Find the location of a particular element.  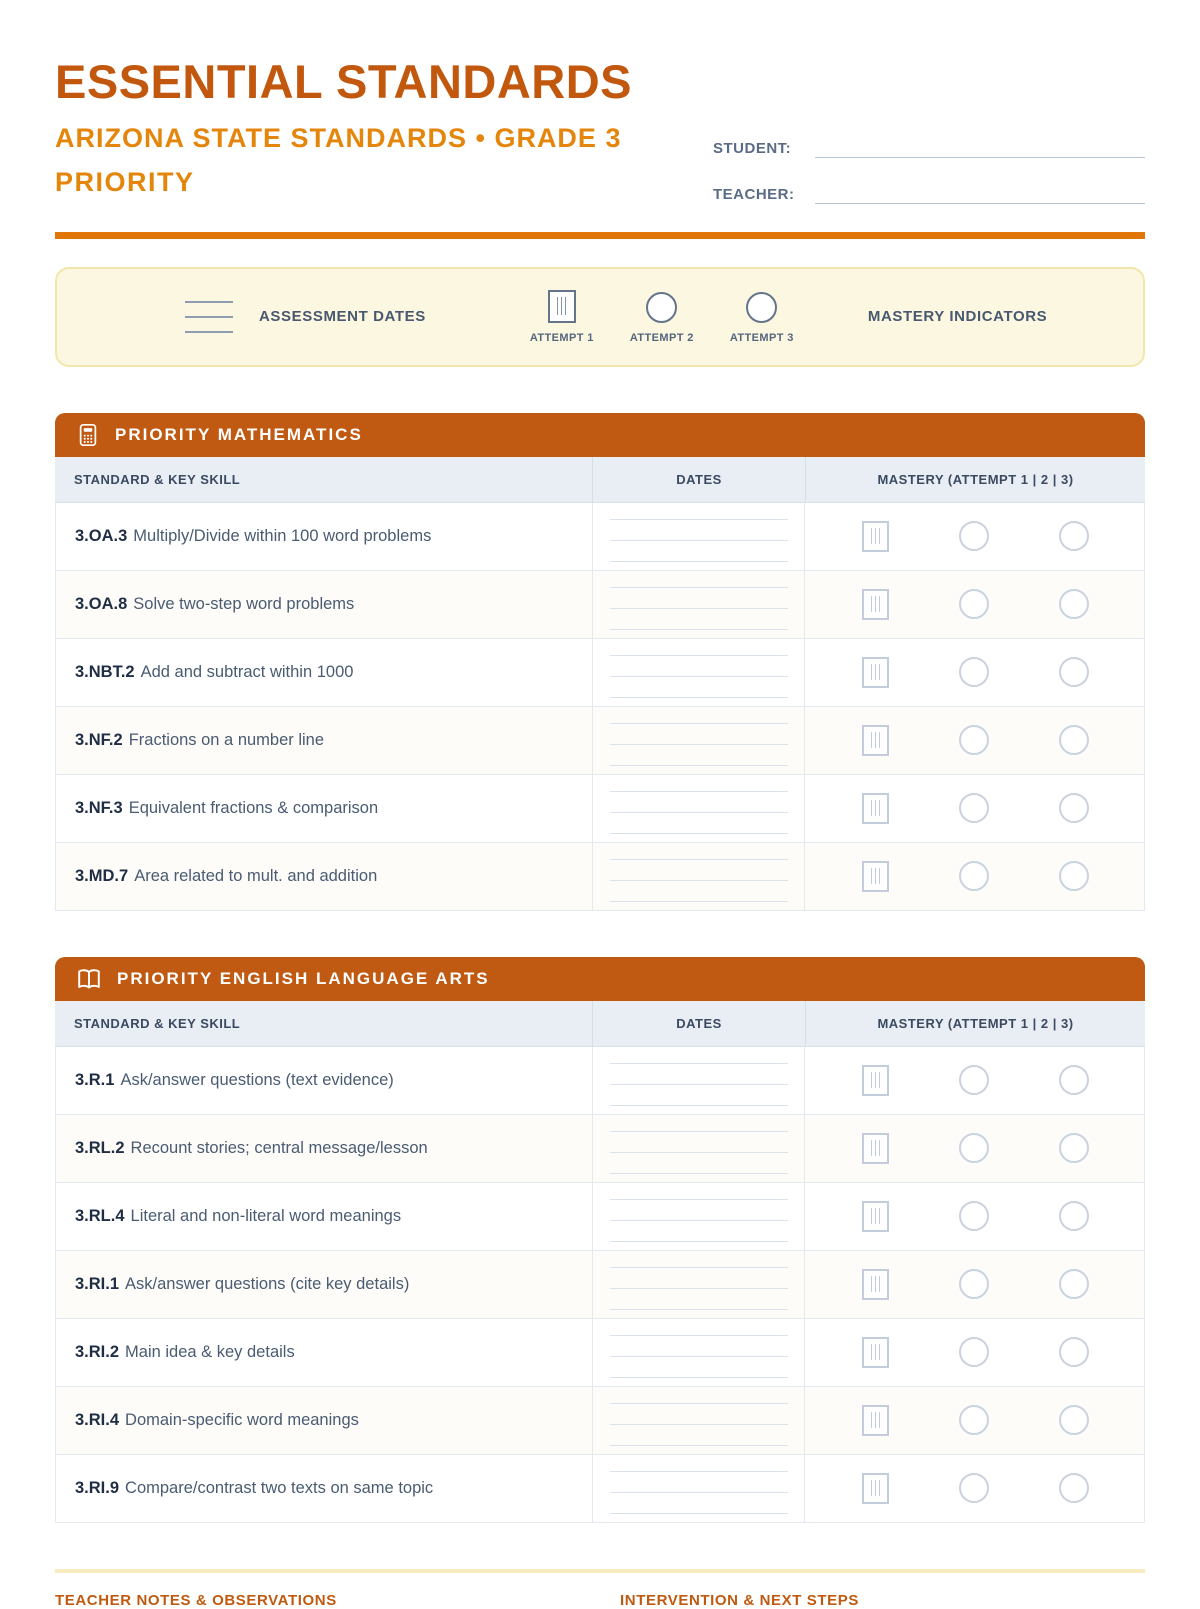

skill-description: Ask/answer questions (text evidence) is located at coordinates (257, 1079).